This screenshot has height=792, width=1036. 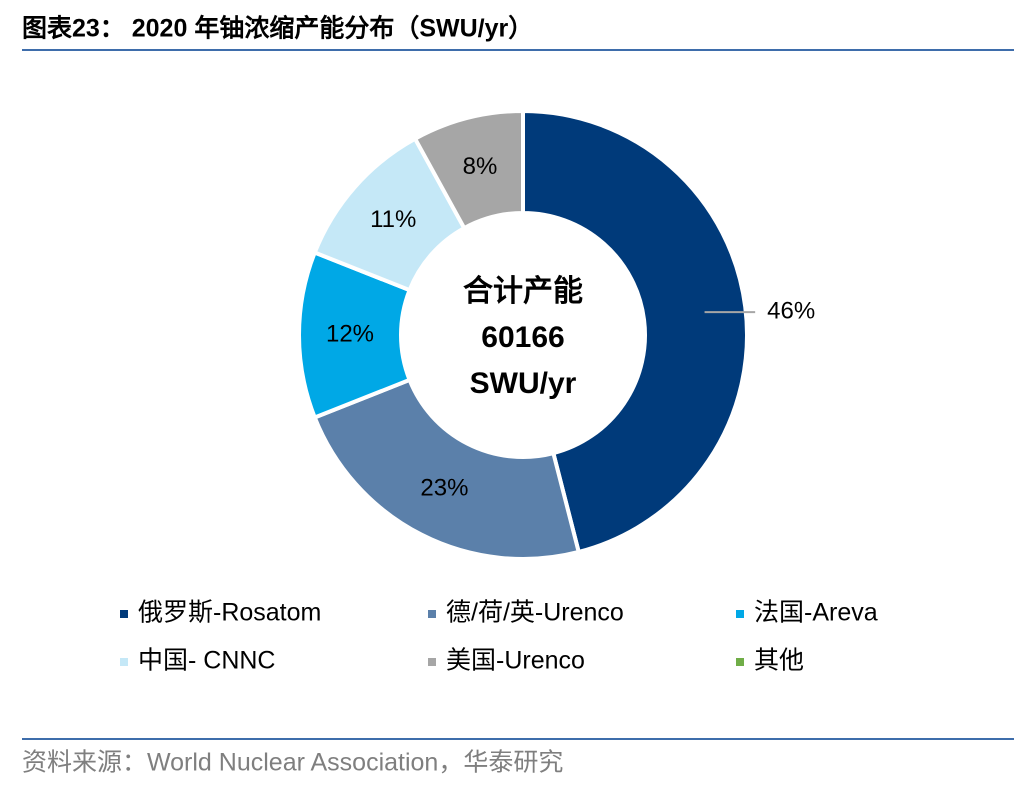 What do you see at coordinates (292, 763) in the screenshot?
I see `source: 资料来源：World Nuclear Association，华泰研究` at bounding box center [292, 763].